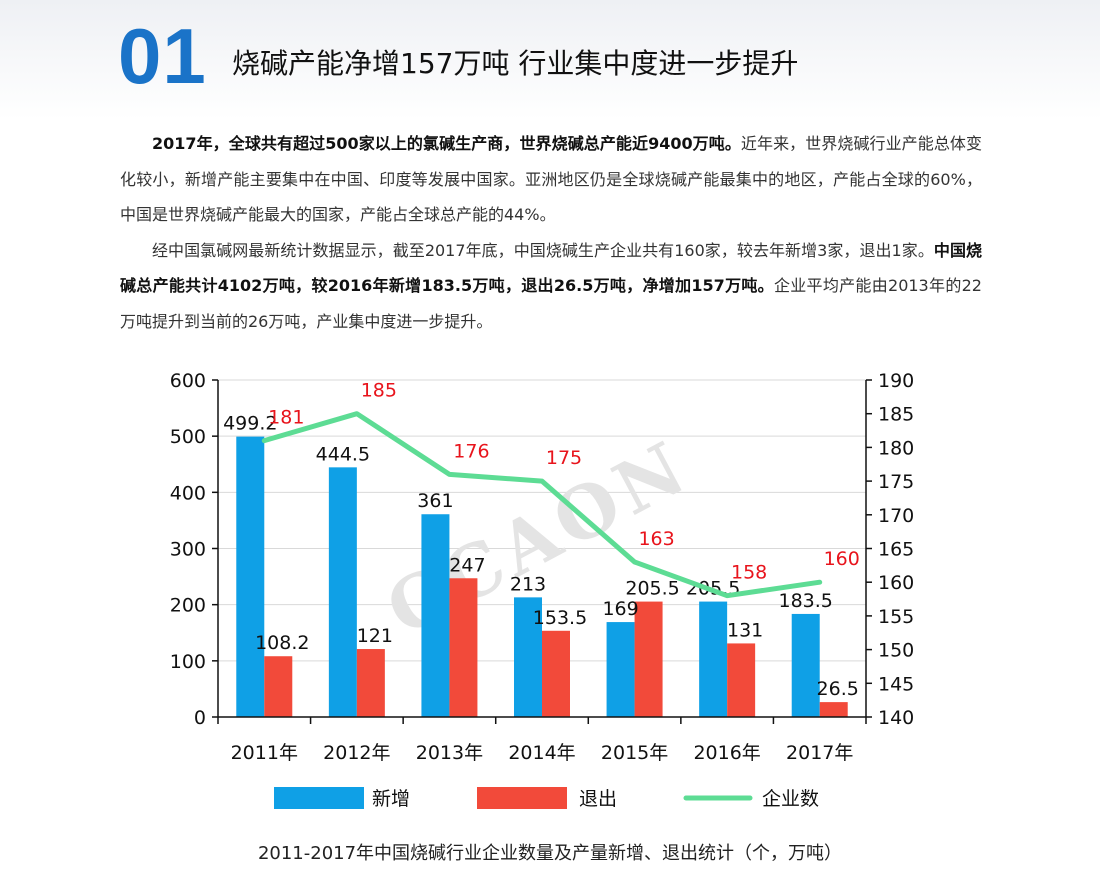 Image resolution: width=1100 pixels, height=884 pixels. I want to click on tick-label-right: 185, so click(896, 415).